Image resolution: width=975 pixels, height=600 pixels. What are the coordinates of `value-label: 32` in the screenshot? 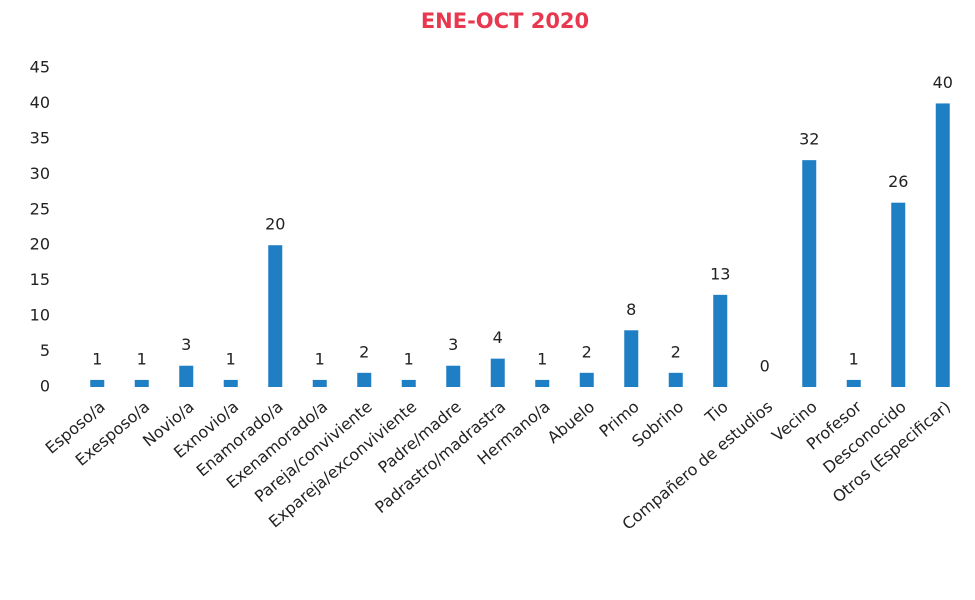 It's located at (809, 139).